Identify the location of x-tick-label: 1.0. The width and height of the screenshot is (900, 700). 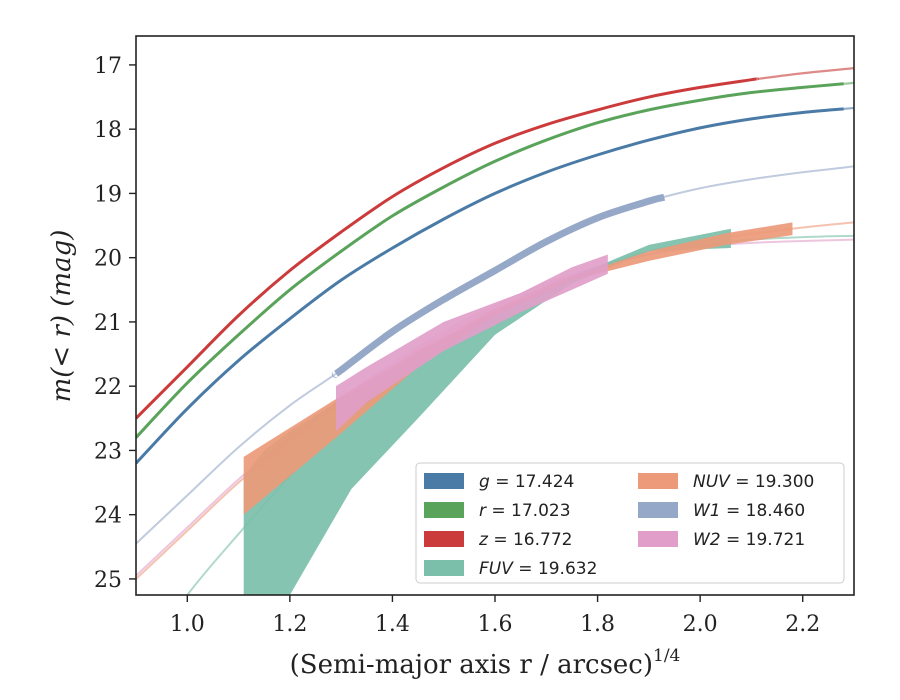
(187, 624).